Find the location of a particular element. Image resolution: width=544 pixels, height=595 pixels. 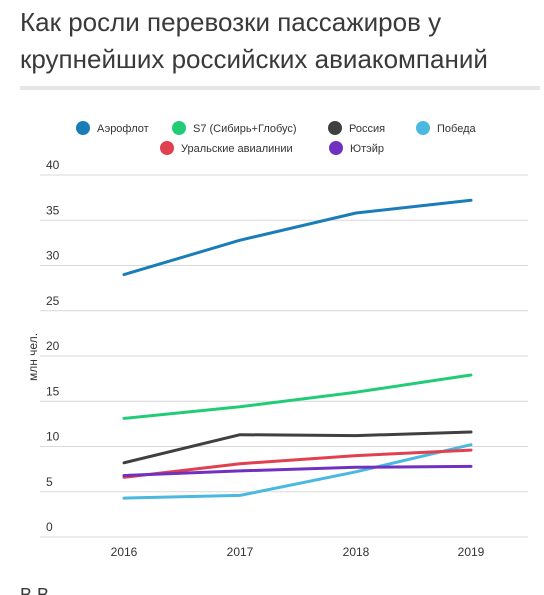

legend-label-3: Россия is located at coordinates (367, 129).